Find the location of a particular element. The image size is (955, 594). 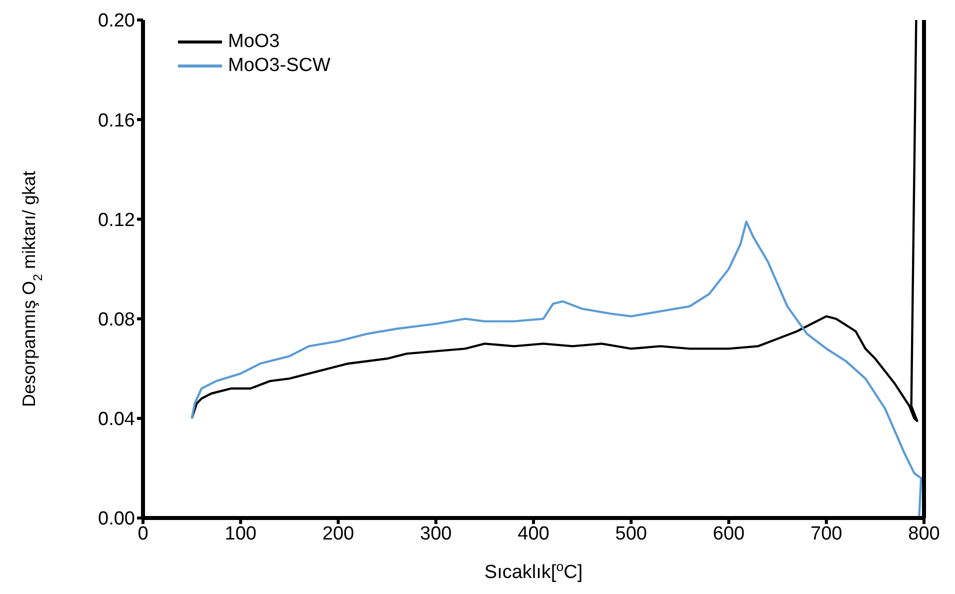

x-tick-label: 400 is located at coordinates (534, 533).